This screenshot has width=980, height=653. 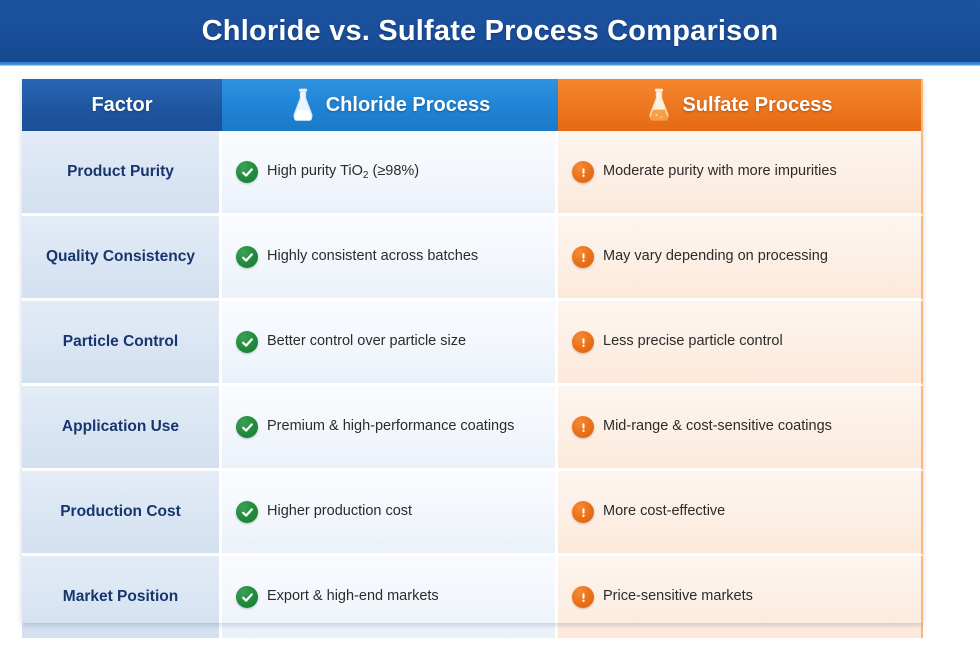 I want to click on page-title: Chloride vs. Sulfate Process Comparison, so click(x=490, y=30).